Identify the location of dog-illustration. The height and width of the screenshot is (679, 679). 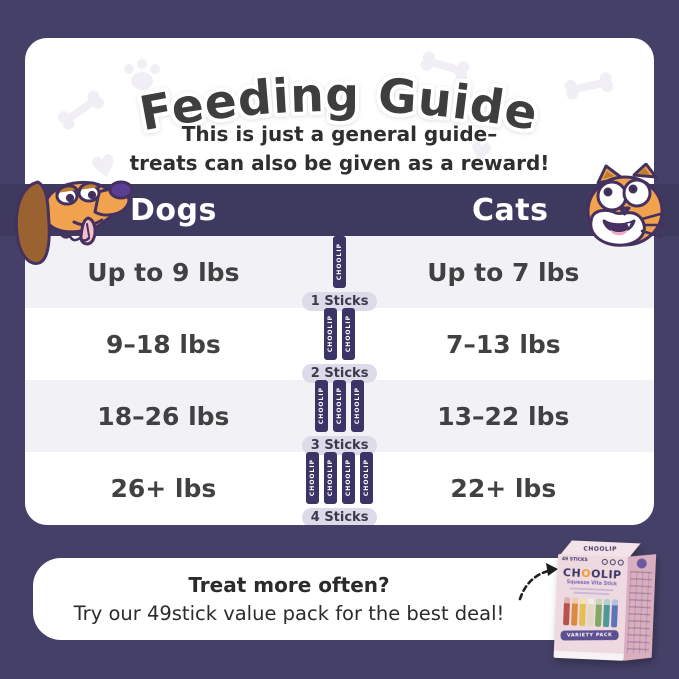
(71, 221).